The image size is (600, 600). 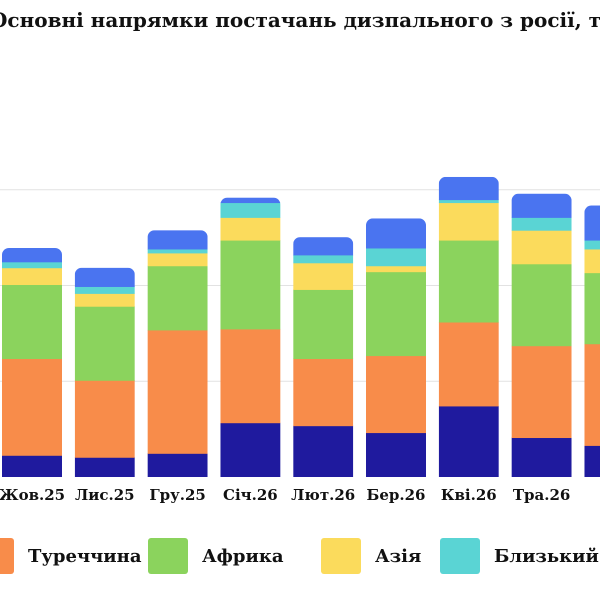 What do you see at coordinates (371, 556) in the screenshot?
I see `legend-item-asia: Азія` at bounding box center [371, 556].